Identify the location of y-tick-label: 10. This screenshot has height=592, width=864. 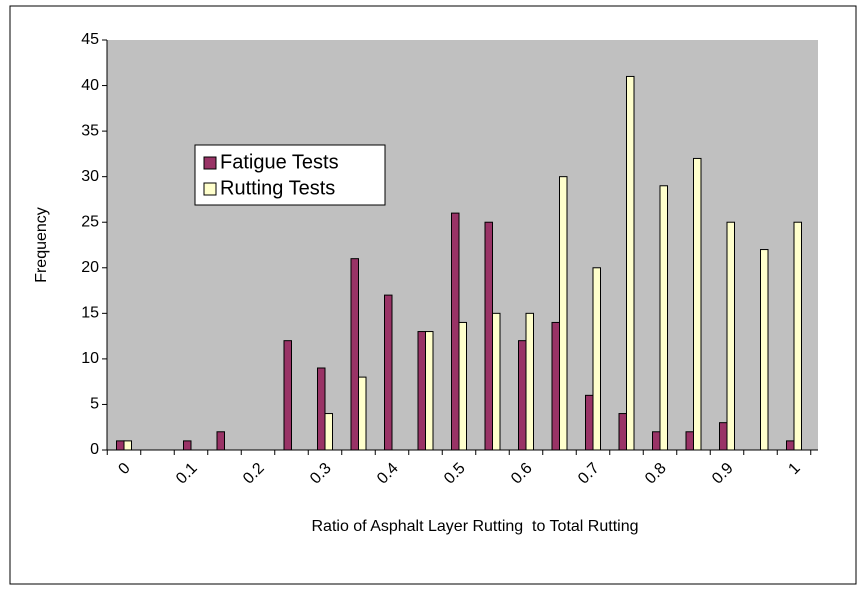
(90, 358).